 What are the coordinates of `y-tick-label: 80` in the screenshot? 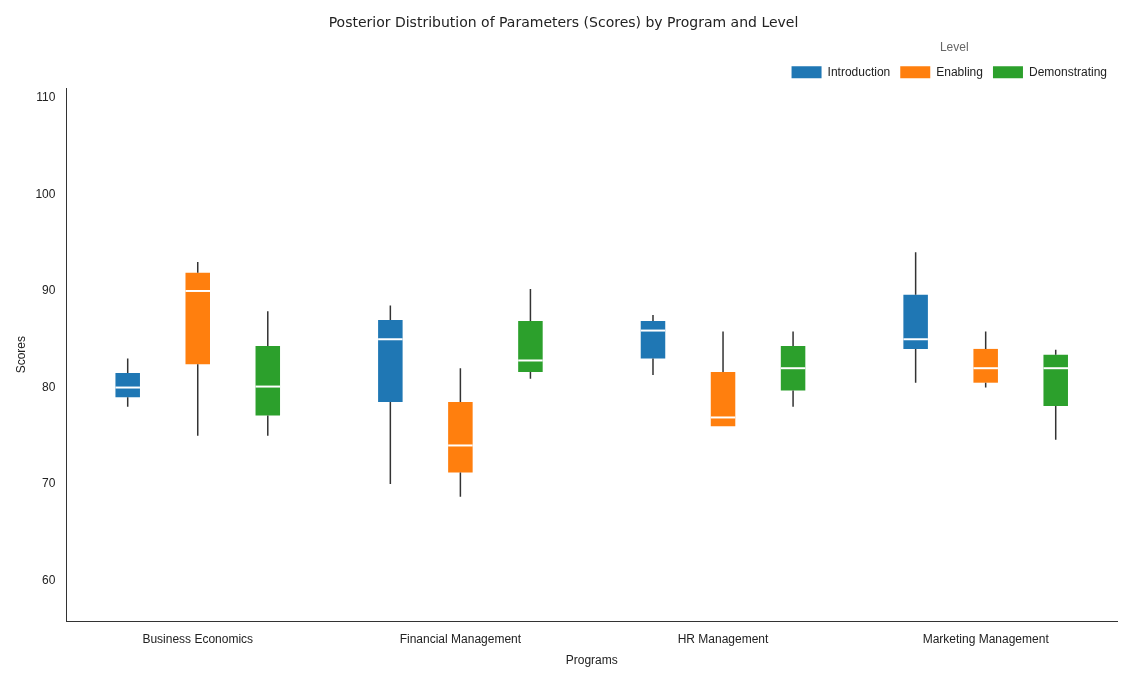 It's located at (49, 386).